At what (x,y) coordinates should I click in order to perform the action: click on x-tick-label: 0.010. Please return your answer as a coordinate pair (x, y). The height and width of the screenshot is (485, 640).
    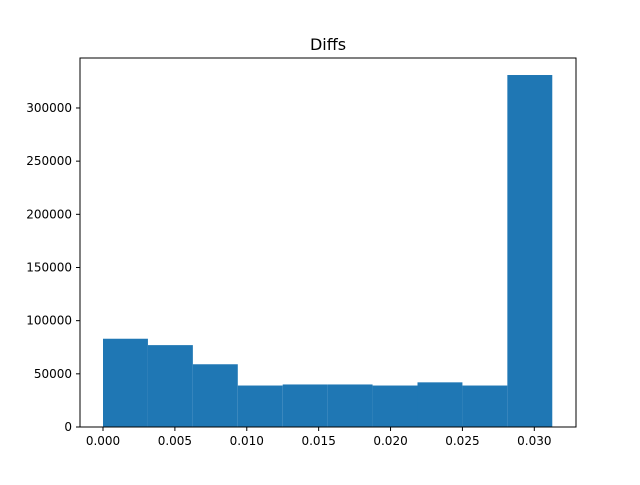
    Looking at the image, I should click on (247, 441).